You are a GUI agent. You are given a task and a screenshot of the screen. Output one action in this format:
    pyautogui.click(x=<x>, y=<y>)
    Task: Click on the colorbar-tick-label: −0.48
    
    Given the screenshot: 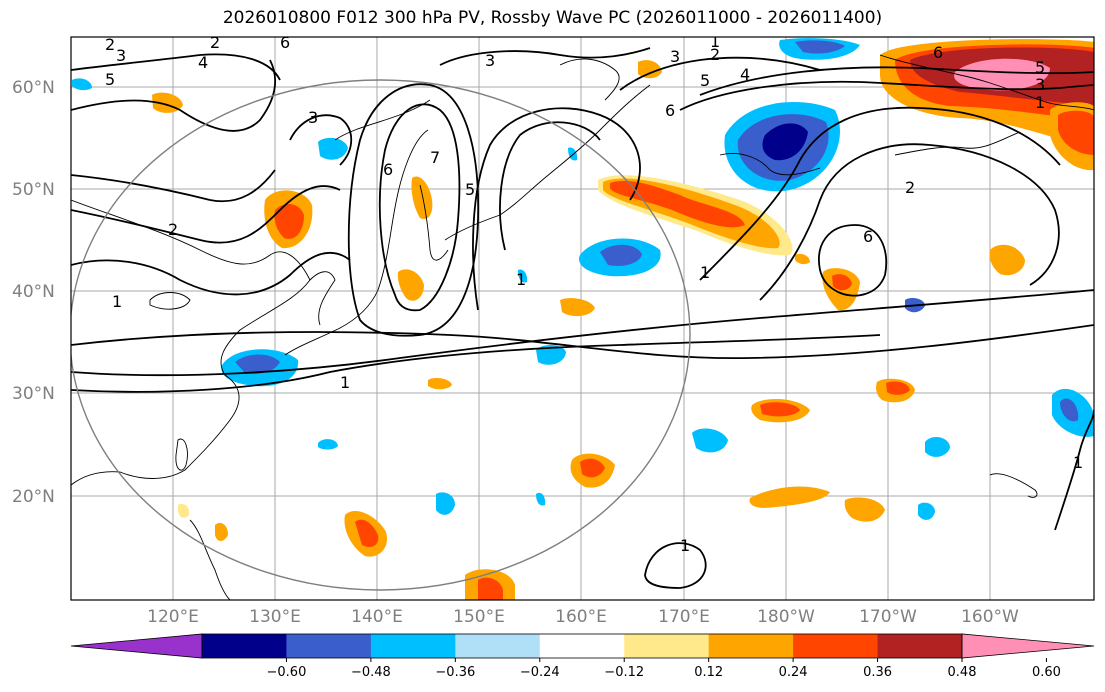 What is the action you would take?
    pyautogui.click(x=371, y=672)
    